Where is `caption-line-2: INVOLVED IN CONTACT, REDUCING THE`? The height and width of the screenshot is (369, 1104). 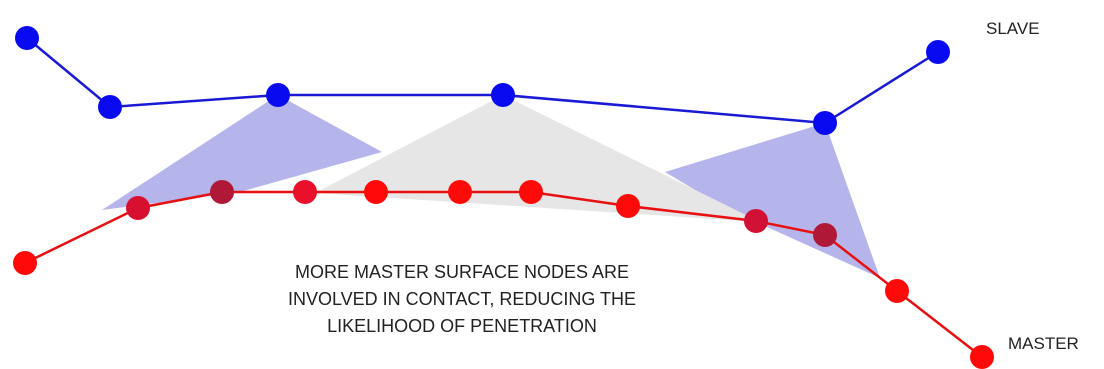
caption-line-2: INVOLVED IN CONTACT, REDUCING THE is located at coordinates (462, 299).